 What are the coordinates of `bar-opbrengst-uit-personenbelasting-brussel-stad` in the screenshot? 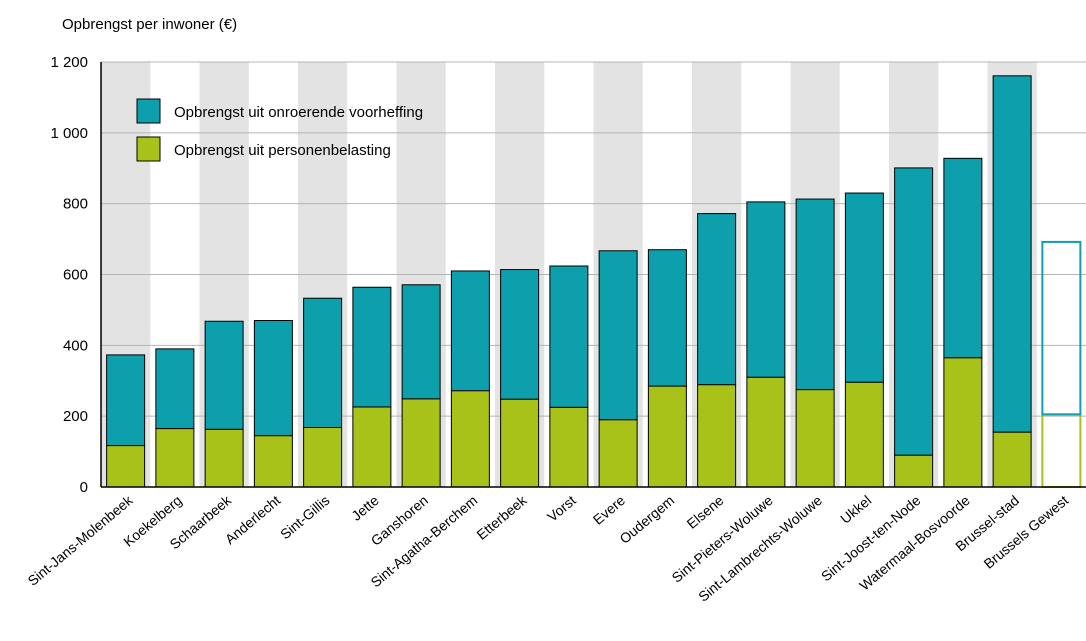 It's located at (1012, 459).